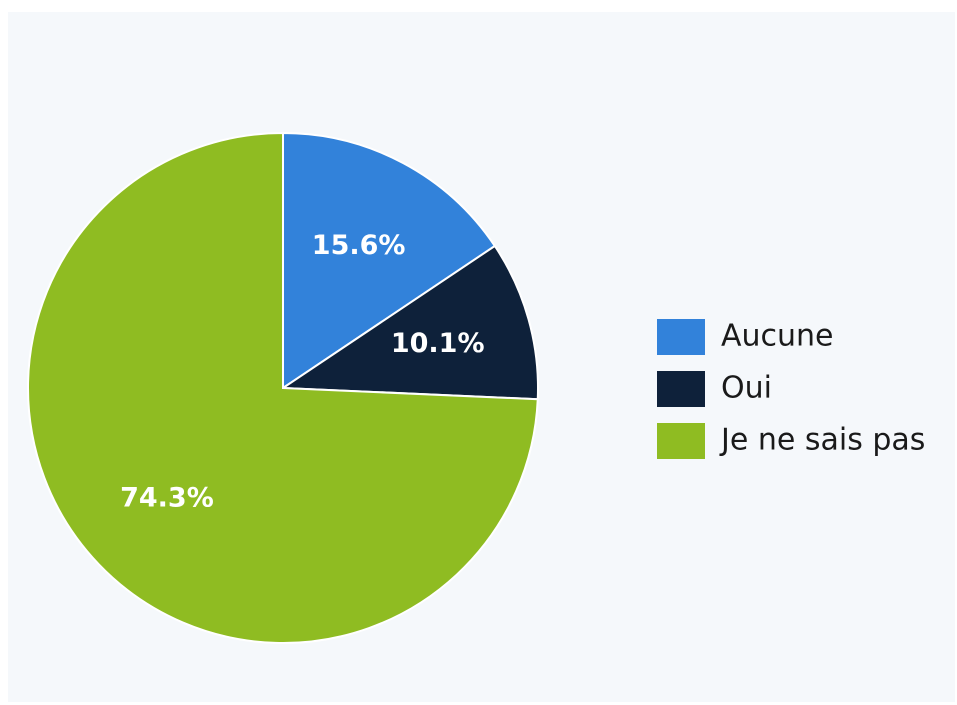  Describe the element at coordinates (359, 245) in the screenshot. I see `data-label: 15.6%` at that location.